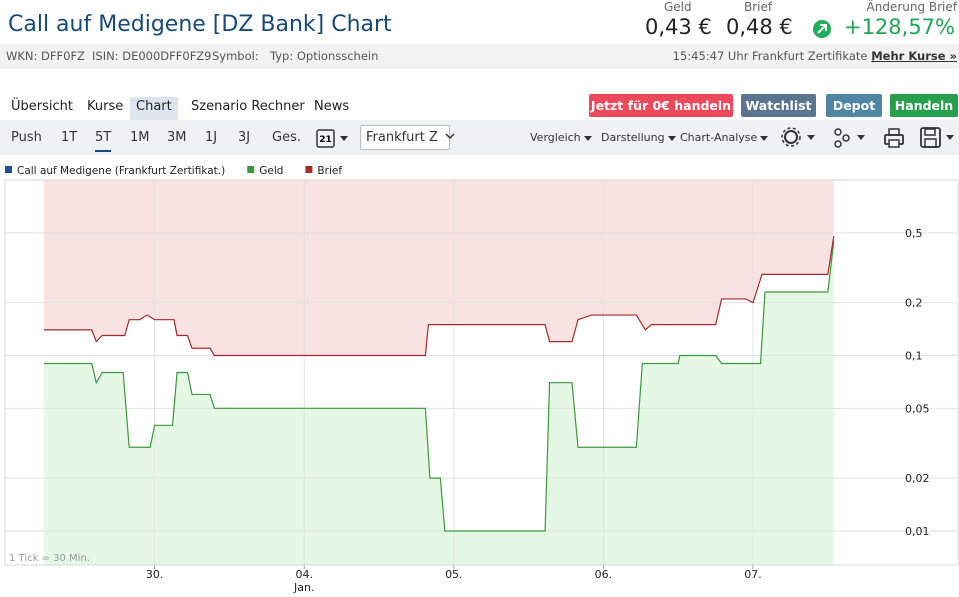  I want to click on depot-button: Depot, so click(854, 105).